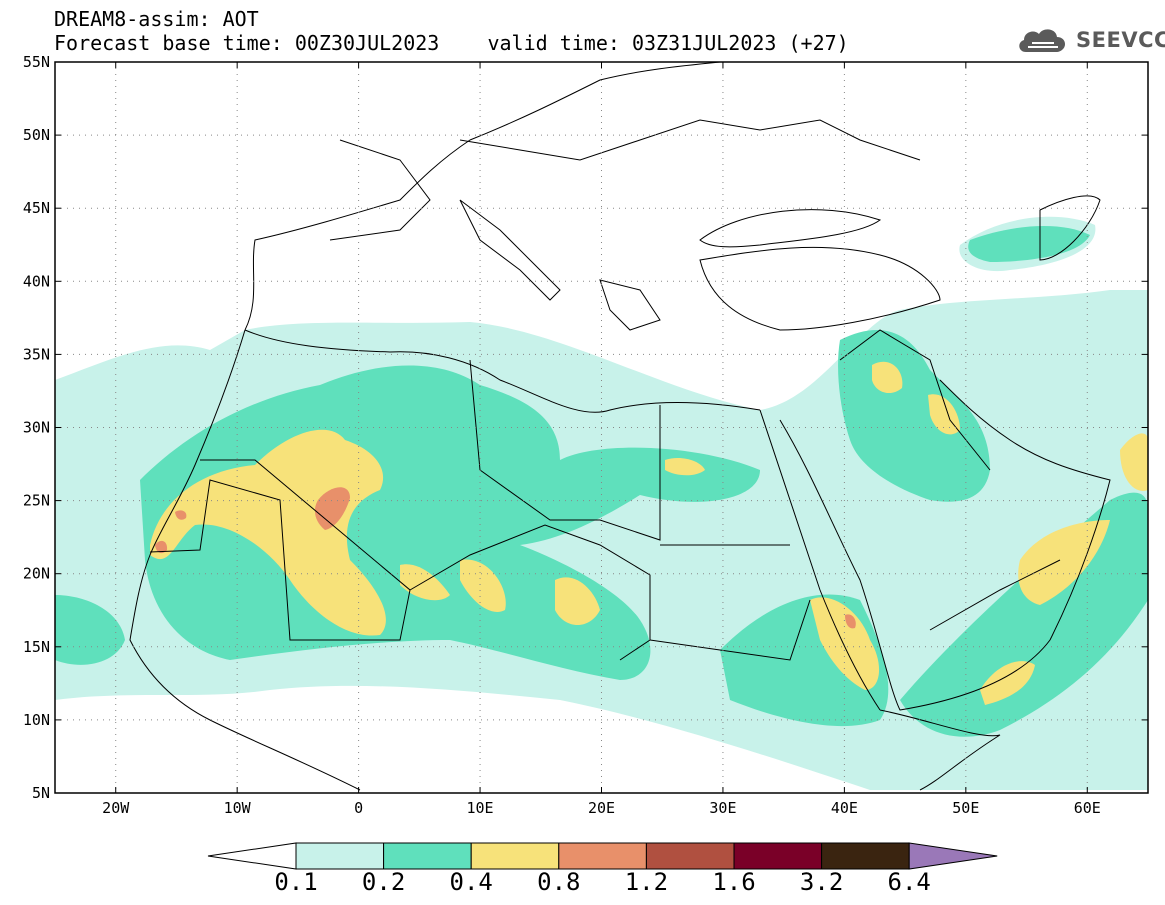  Describe the element at coordinates (36, 208) in the screenshot. I see `lat-label: 45N` at that location.